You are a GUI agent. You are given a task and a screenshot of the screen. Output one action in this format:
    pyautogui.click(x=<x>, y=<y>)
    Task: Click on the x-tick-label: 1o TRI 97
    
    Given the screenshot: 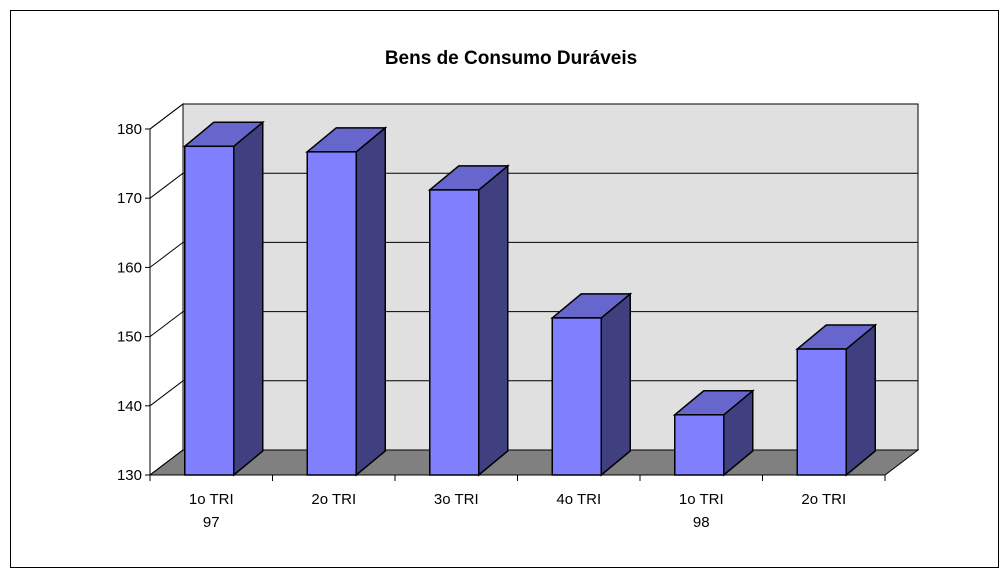 What is the action you would take?
    pyautogui.click(x=211, y=511)
    